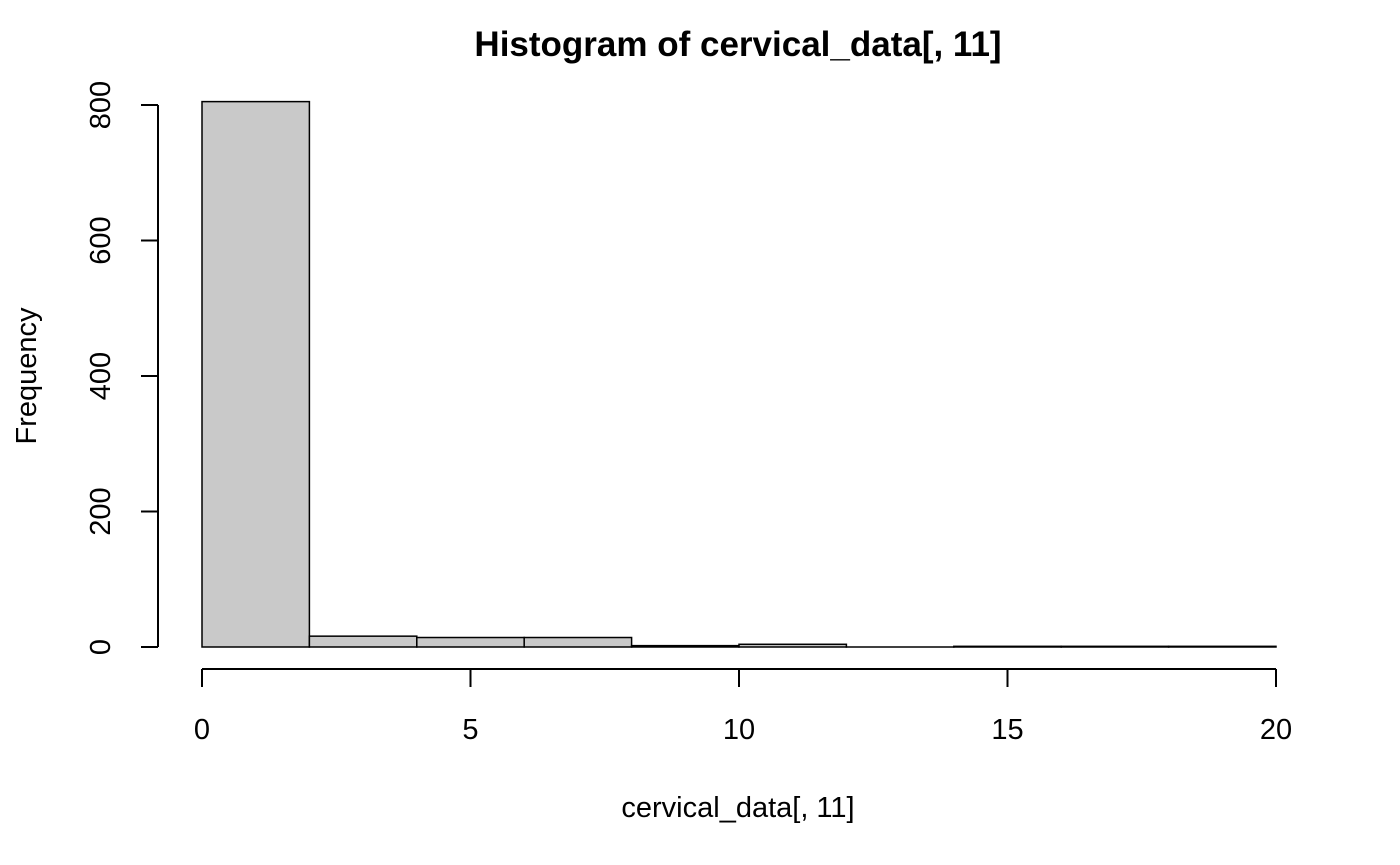 The image size is (1400, 865). Describe the element at coordinates (1276, 730) in the screenshot. I see `x-tick-label: 20` at that location.